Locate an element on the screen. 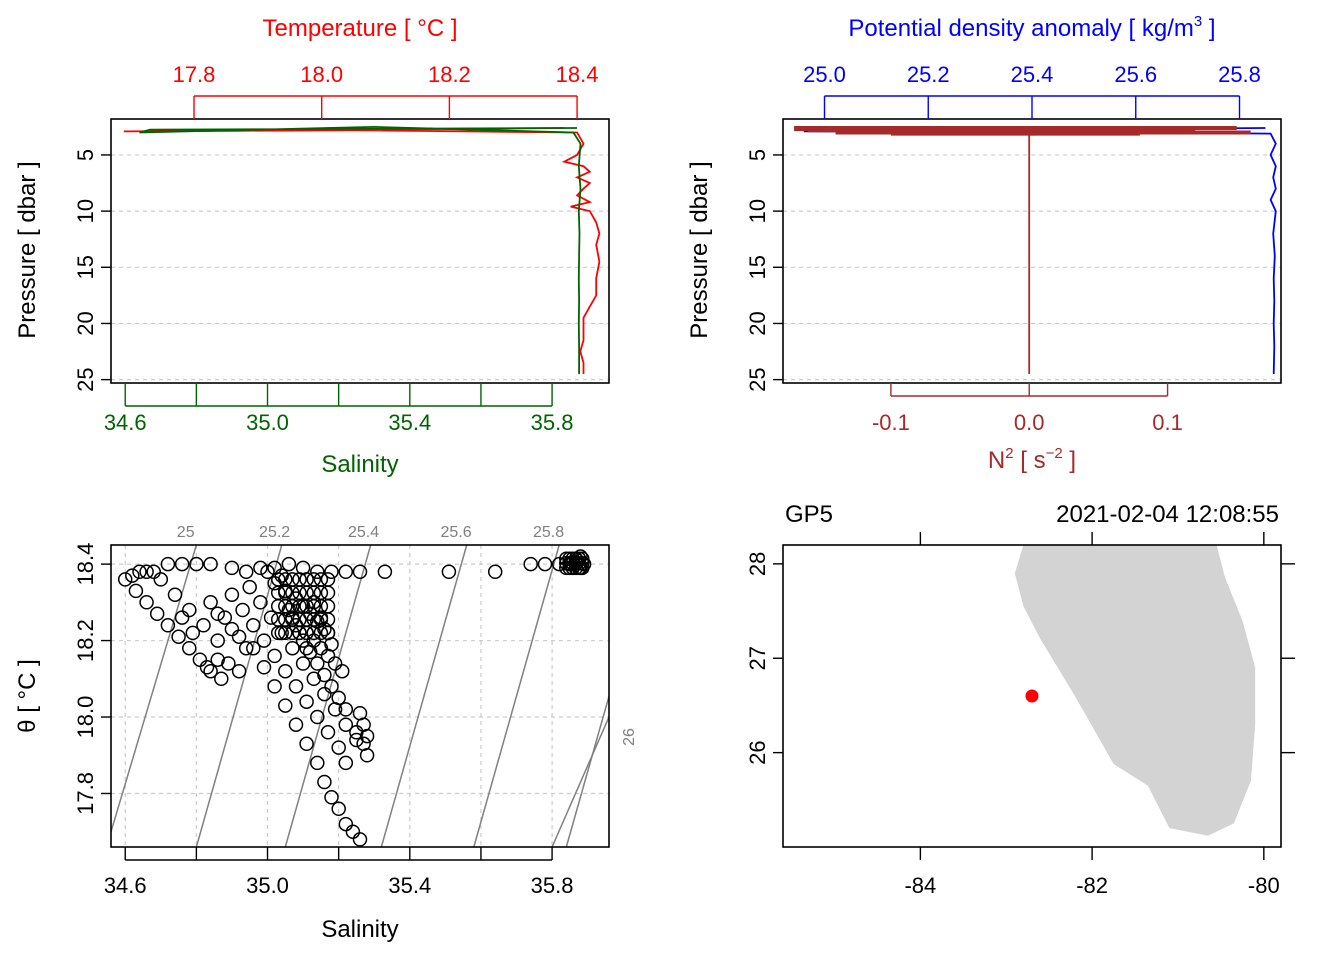 This screenshot has width=1344, height=960. ts-profile-top-tick-label: 17.8 is located at coordinates (194, 74).